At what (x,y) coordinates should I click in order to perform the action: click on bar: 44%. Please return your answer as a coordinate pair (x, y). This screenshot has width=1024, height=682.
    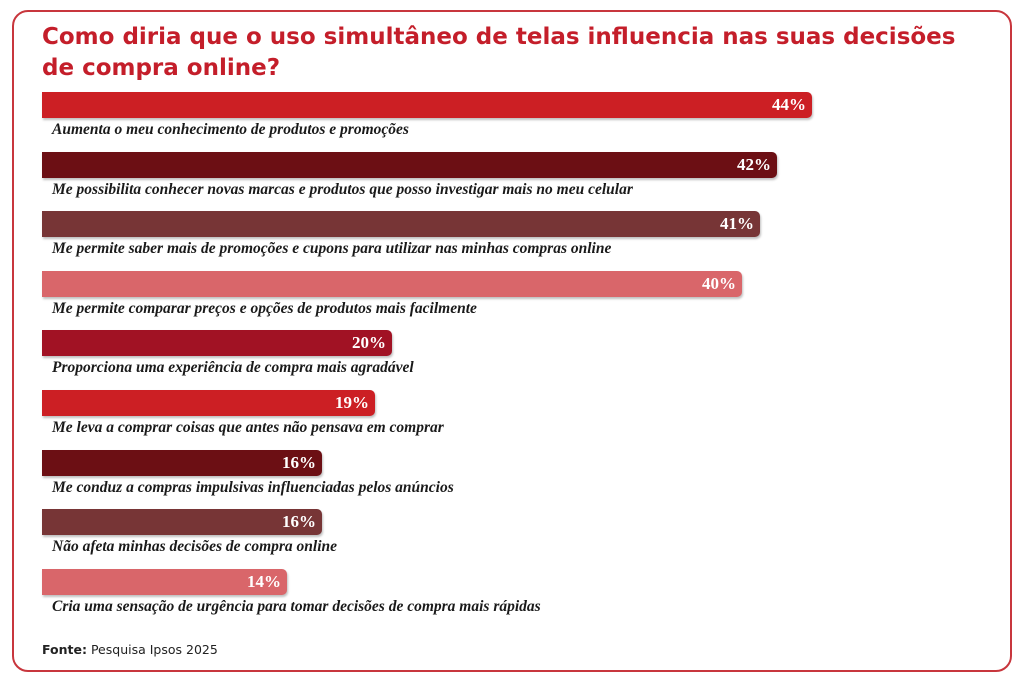
    Looking at the image, I should click on (427, 105).